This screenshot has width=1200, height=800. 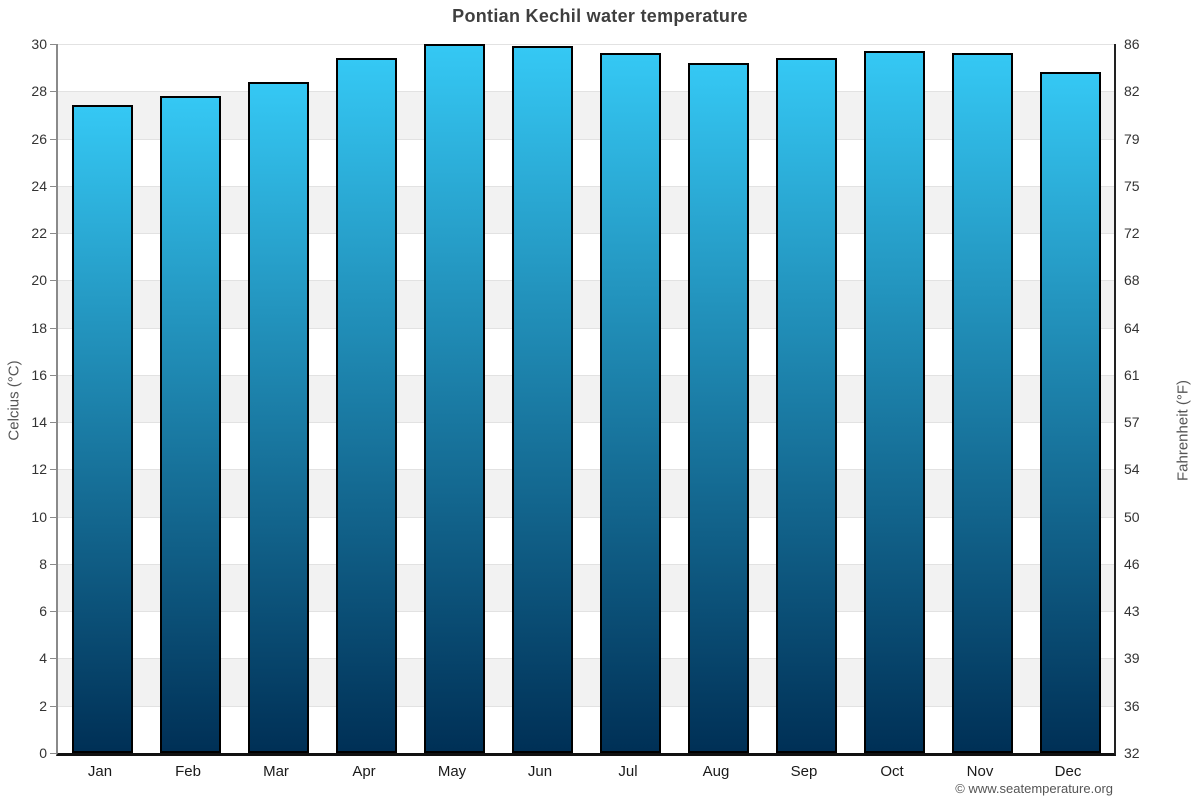 I want to click on bar-jan, so click(x=102, y=429).